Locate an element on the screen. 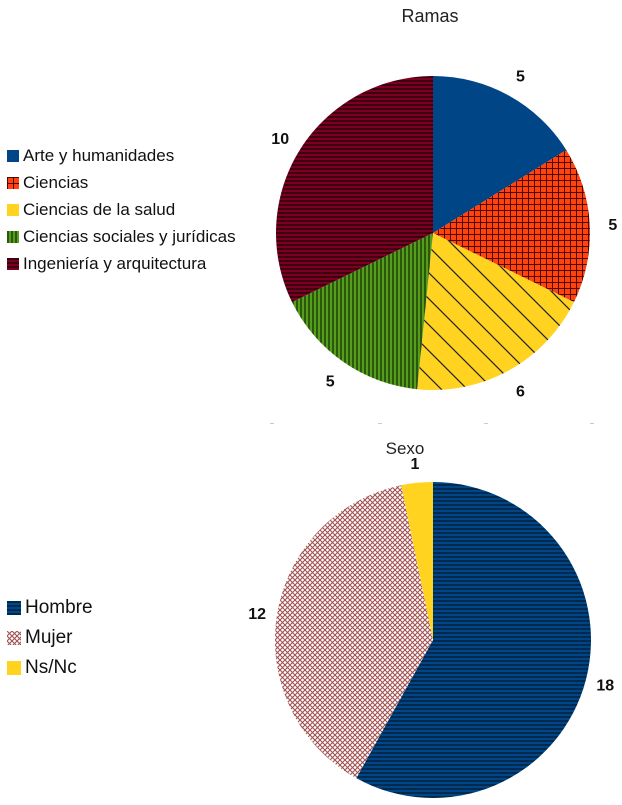 The image size is (622, 805). legend-label: Mujer is located at coordinates (49, 637).